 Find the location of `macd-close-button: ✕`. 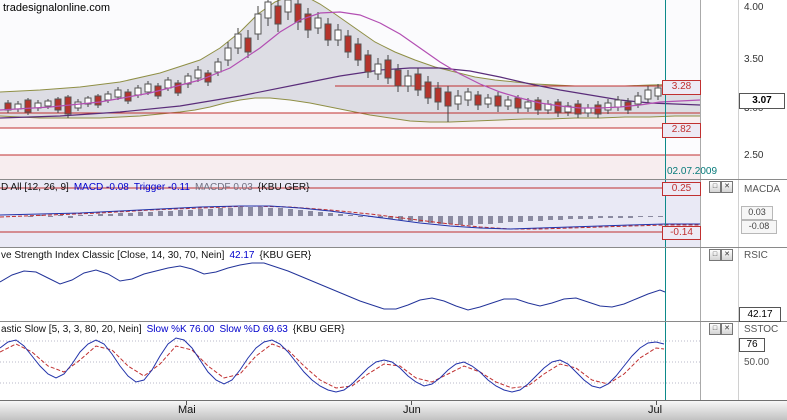

macd-close-button: ✕ is located at coordinates (727, 187).